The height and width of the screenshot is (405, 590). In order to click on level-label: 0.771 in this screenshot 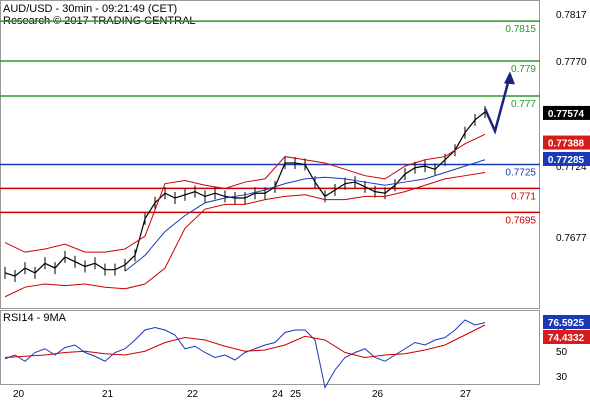, I will do `click(523, 196)`.